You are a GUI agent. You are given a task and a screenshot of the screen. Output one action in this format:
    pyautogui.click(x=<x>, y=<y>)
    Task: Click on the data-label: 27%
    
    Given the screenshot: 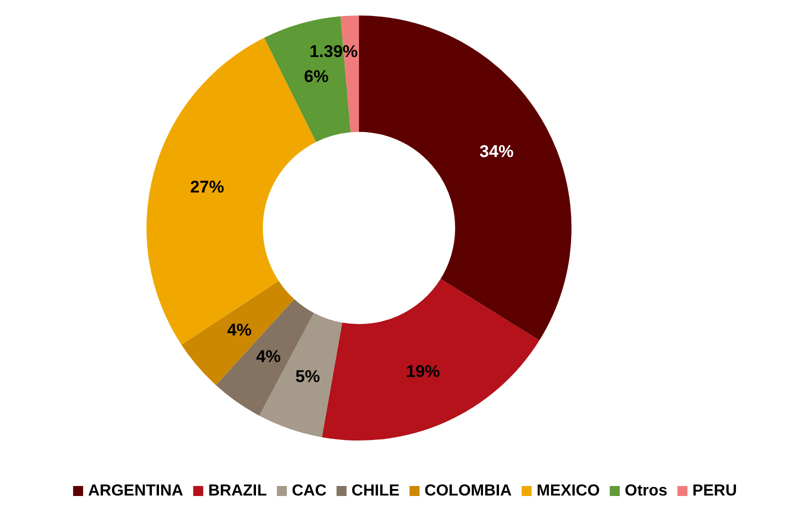 What is the action you would take?
    pyautogui.click(x=207, y=187)
    